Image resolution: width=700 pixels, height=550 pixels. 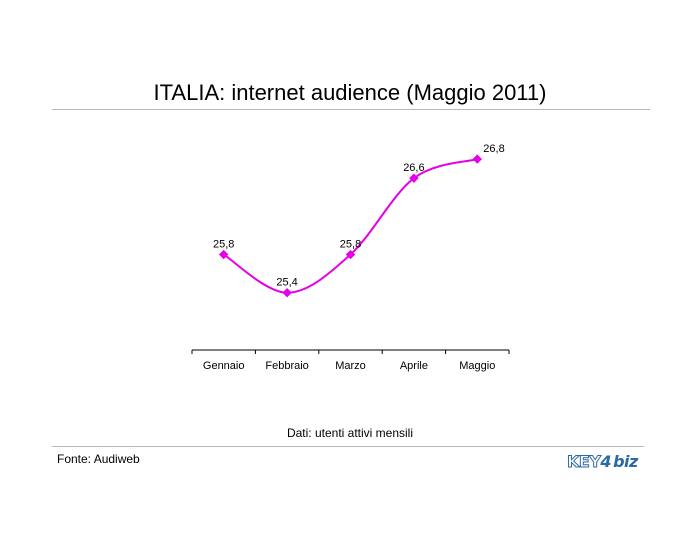 What do you see at coordinates (493, 149) in the screenshot?
I see `data-label: 26,8` at bounding box center [493, 149].